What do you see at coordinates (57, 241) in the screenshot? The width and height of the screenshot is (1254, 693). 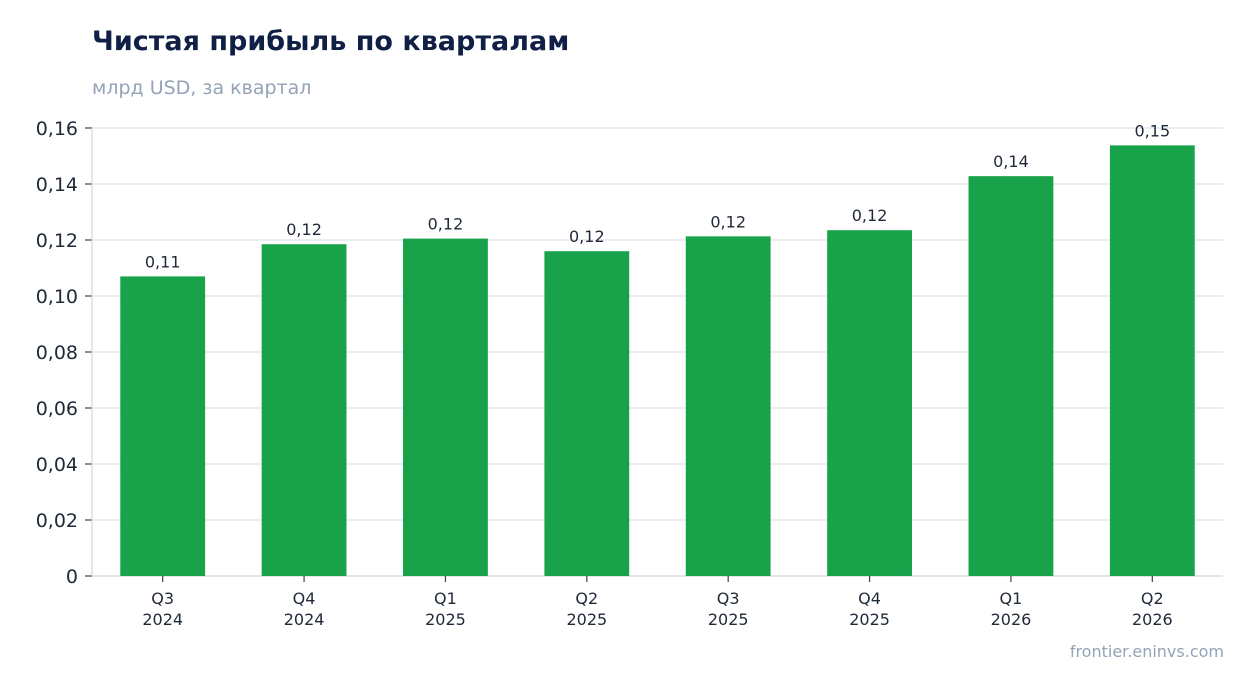 I see `y-tick-label: 0,12` at bounding box center [57, 241].